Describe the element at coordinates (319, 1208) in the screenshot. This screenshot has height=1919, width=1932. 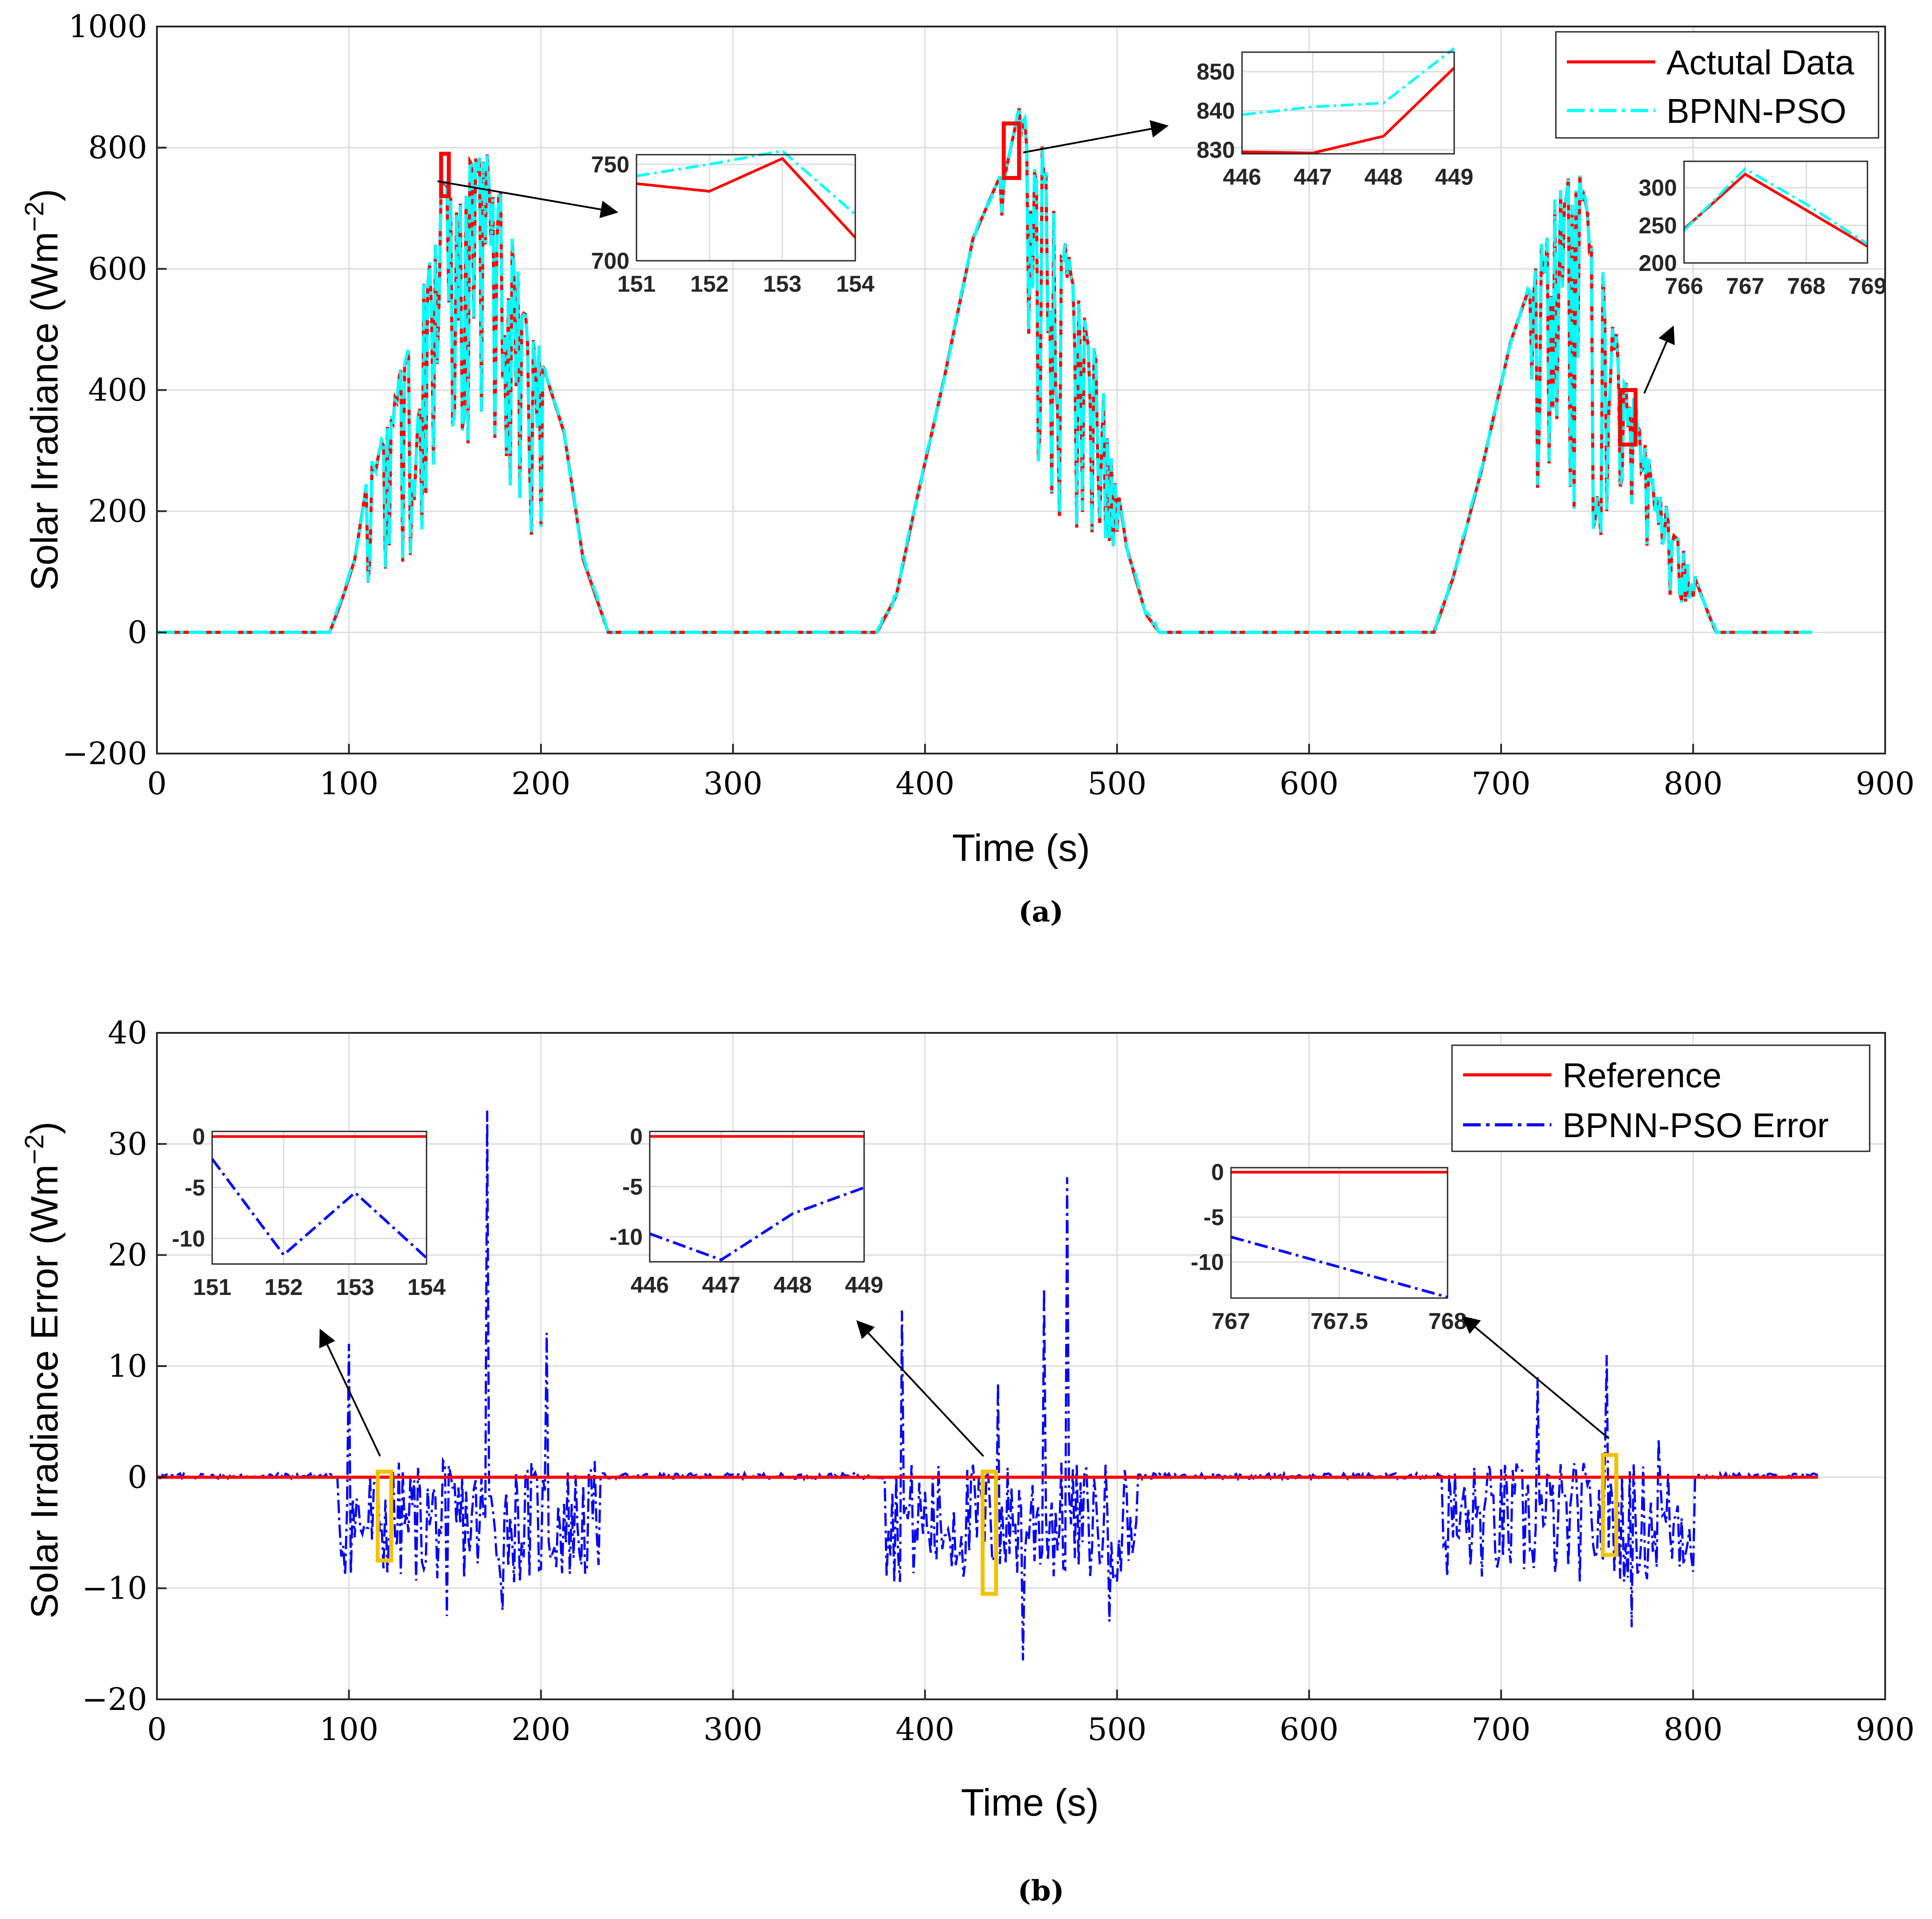
I see `panel-b-inset-1-error-line` at that location.